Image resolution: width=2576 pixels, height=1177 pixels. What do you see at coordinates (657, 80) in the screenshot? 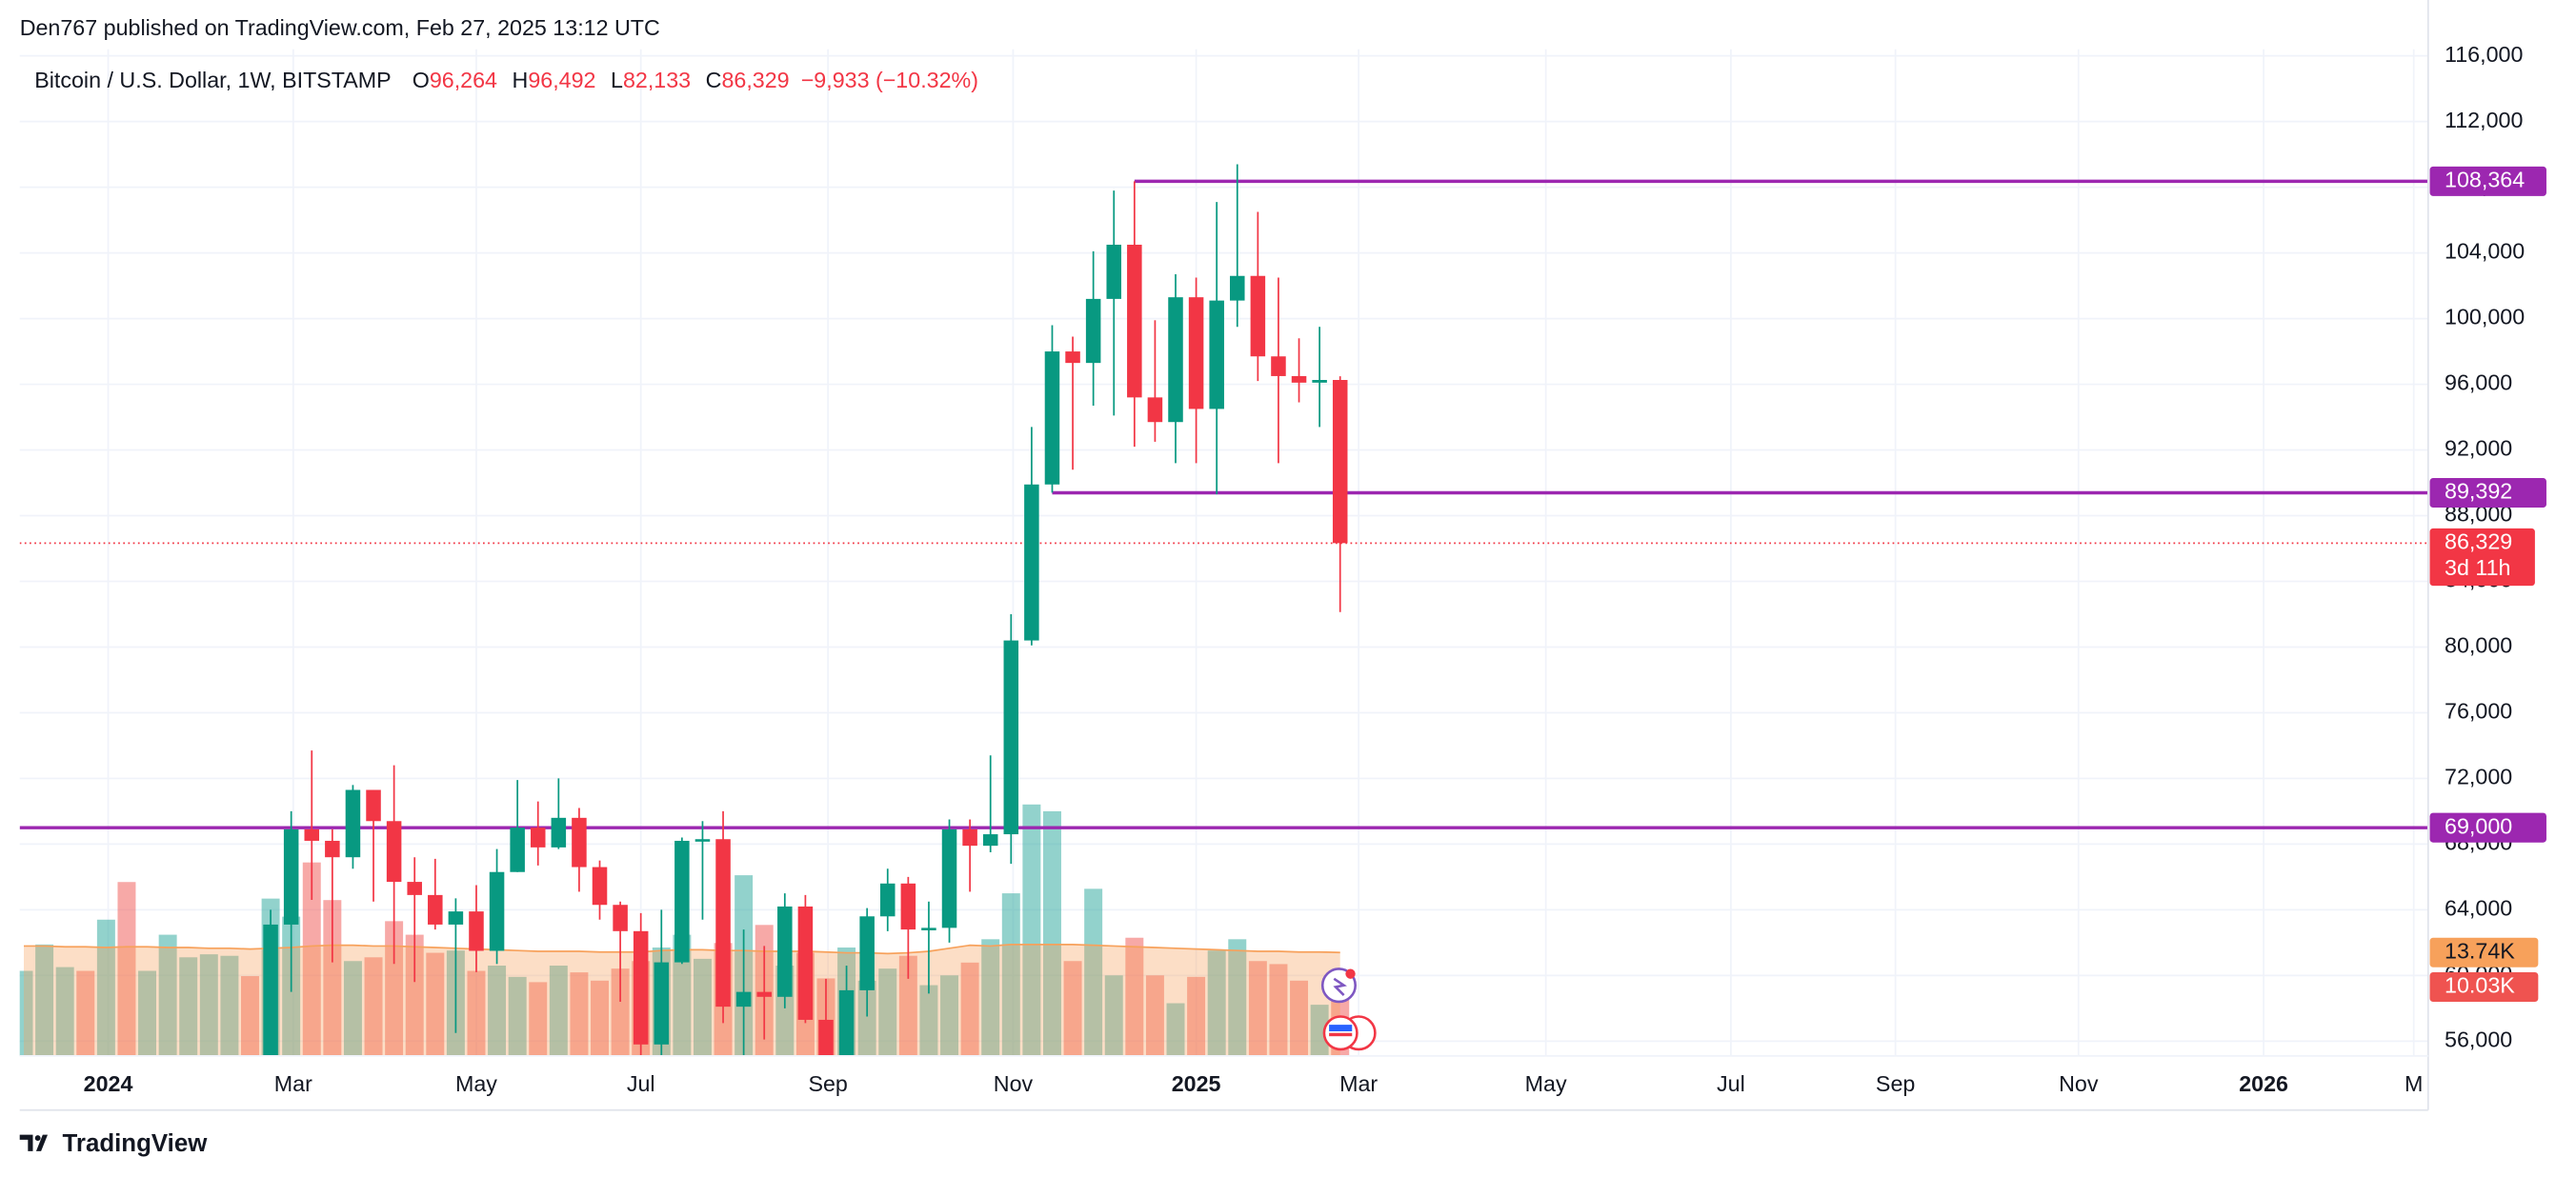
I see `ohlc-value: 82,133` at bounding box center [657, 80].